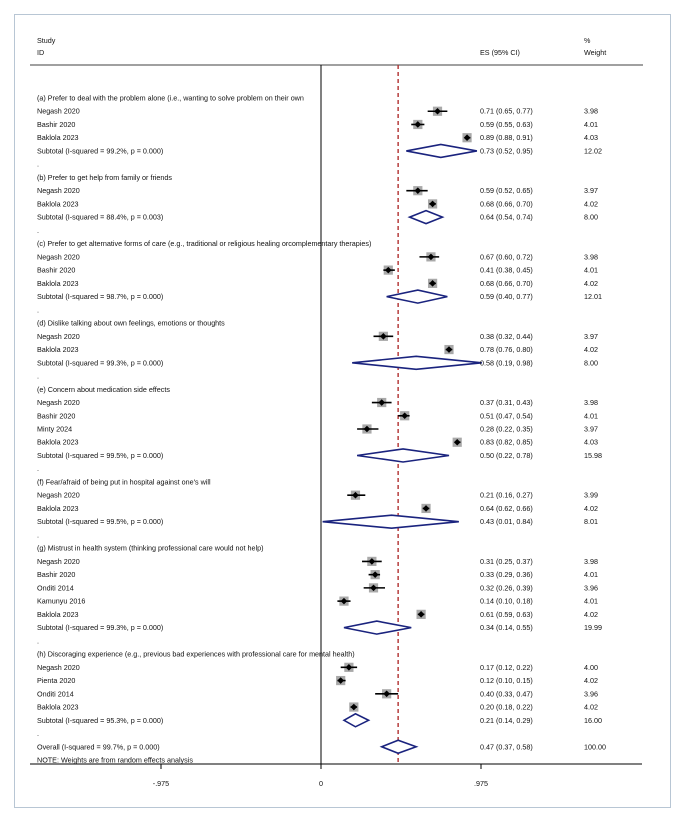  What do you see at coordinates (506, 402) in the screenshot?
I see `es-ci-text: 0.37 (0.31, 0.43)` at bounding box center [506, 402].